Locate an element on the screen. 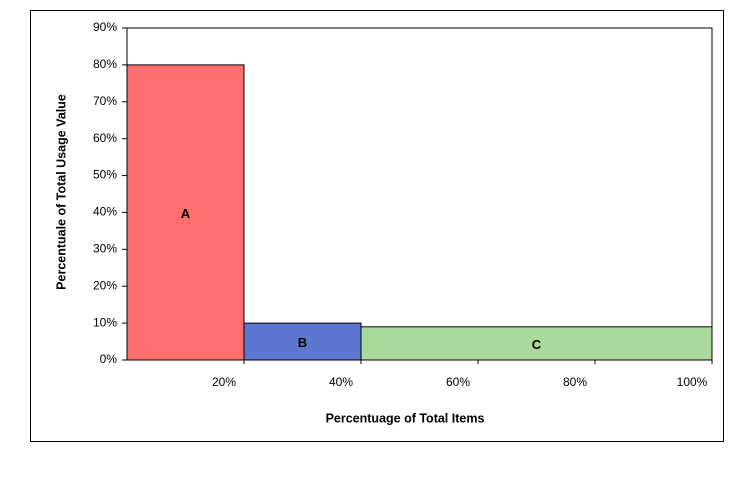 Image resolution: width=735 pixels, height=479 pixels. y-axis-title: Percentuale of Total Usage Value is located at coordinates (61, 192).